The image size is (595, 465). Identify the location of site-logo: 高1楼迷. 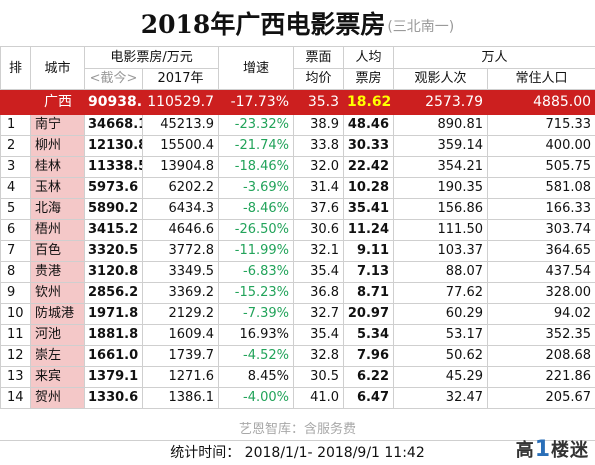
(552, 449).